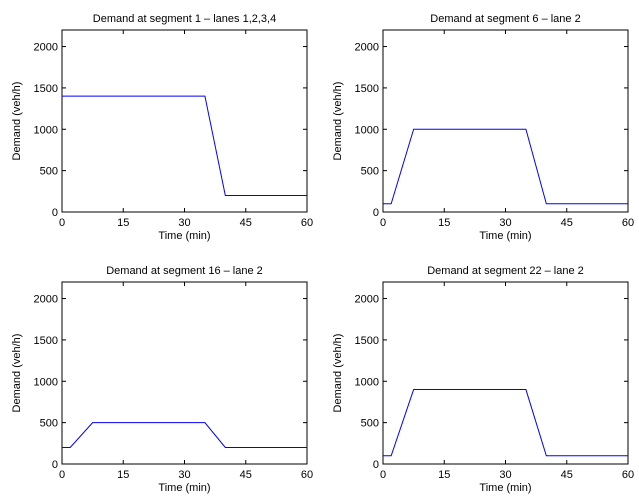  Describe the element at coordinates (123, 223) in the screenshot. I see `subplot-1-xtick-label-1: 15` at that location.